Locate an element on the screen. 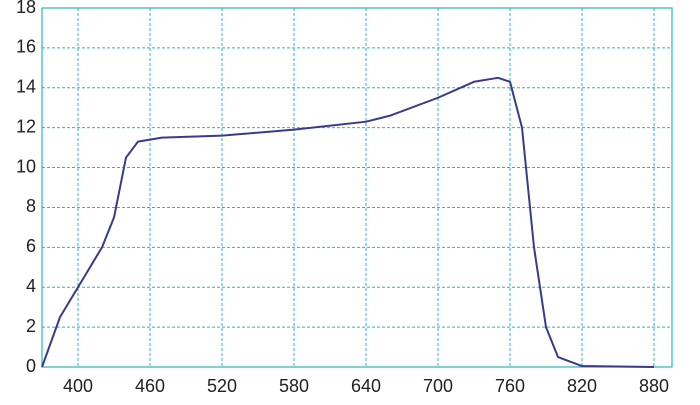 The height and width of the screenshot is (405, 700). y-tick-label: 10 is located at coordinates (26, 166).